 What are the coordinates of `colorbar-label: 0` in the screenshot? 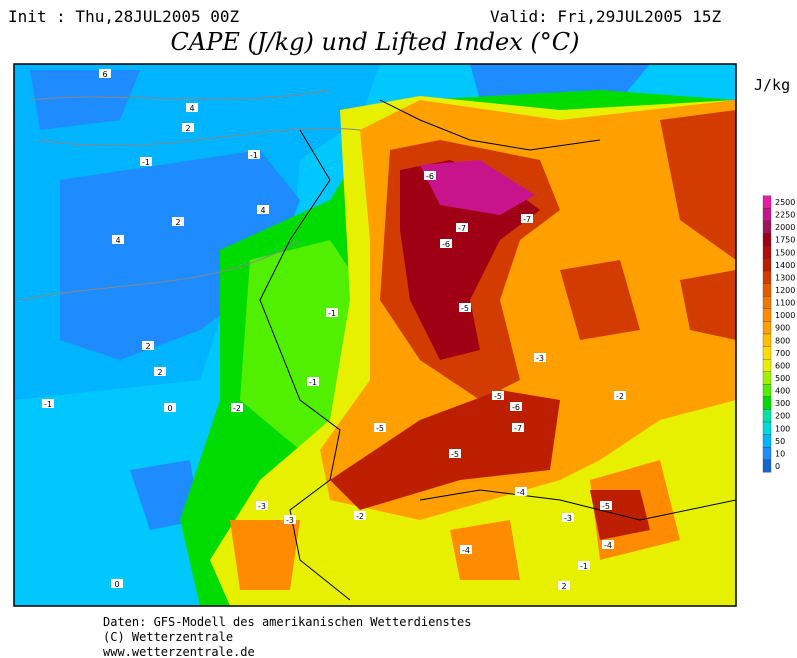 It's located at (777, 466).